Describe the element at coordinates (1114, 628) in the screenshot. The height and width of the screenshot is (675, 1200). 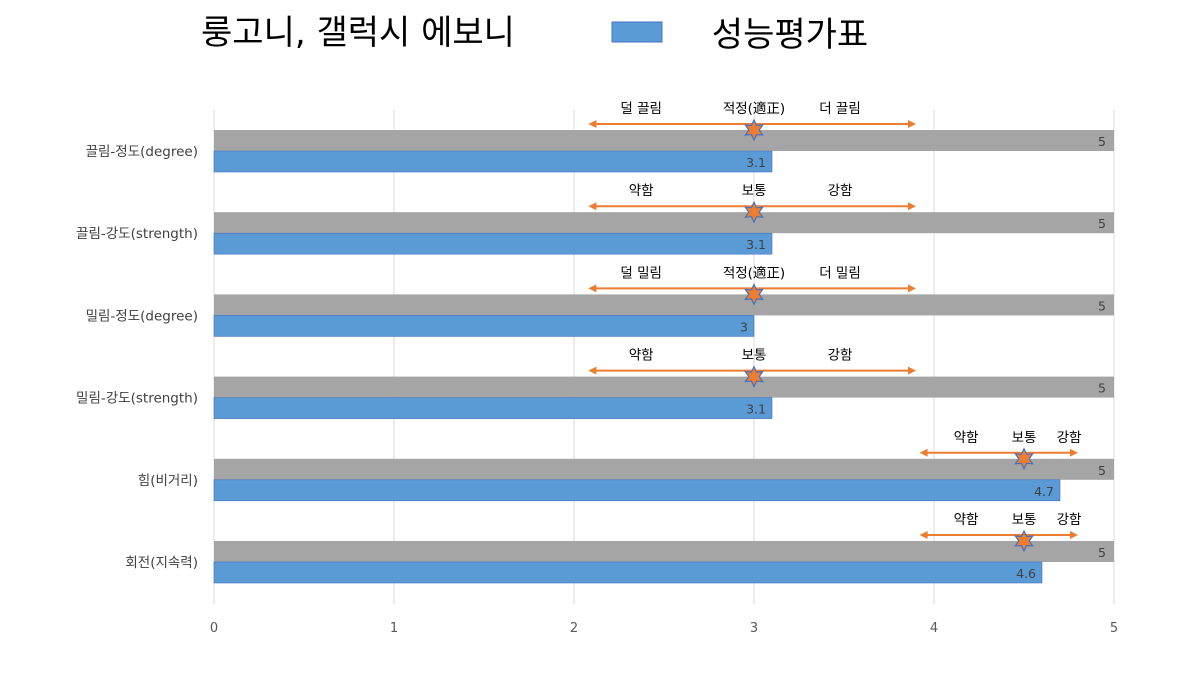
I see `x-tick-label: 5` at that location.